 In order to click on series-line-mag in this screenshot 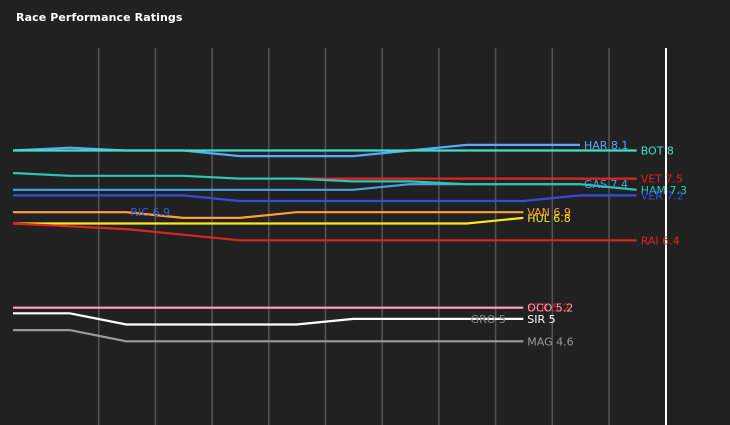, I will do `click(268, 336)`.